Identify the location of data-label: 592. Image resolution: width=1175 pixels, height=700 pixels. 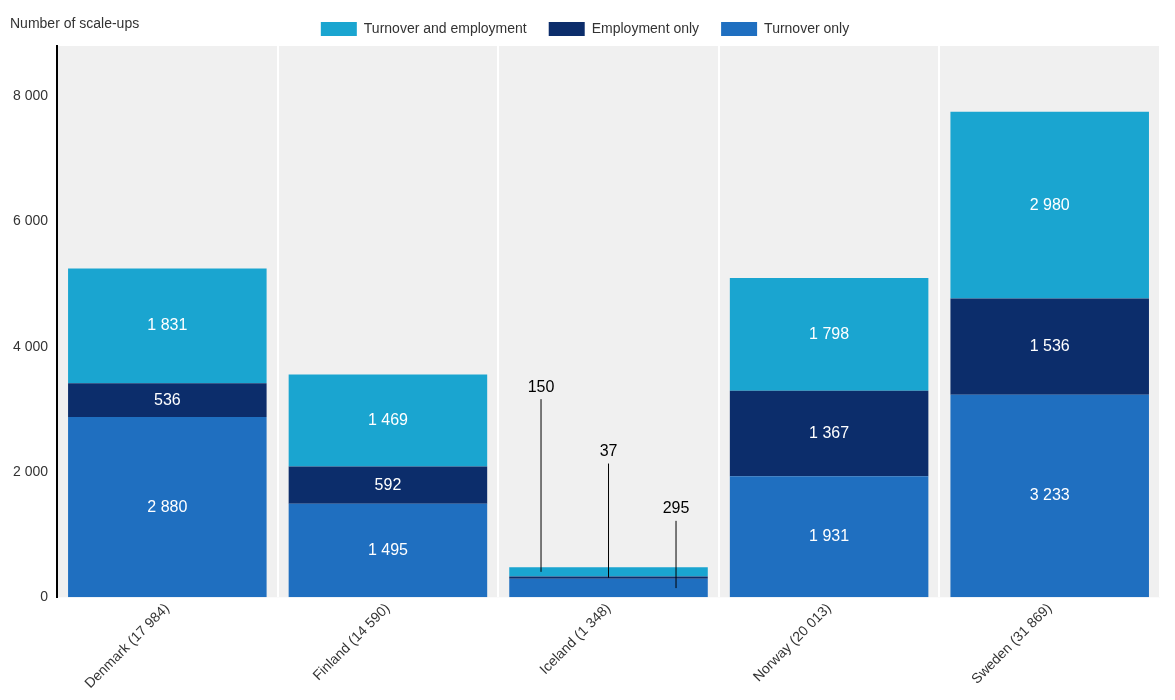
(388, 484).